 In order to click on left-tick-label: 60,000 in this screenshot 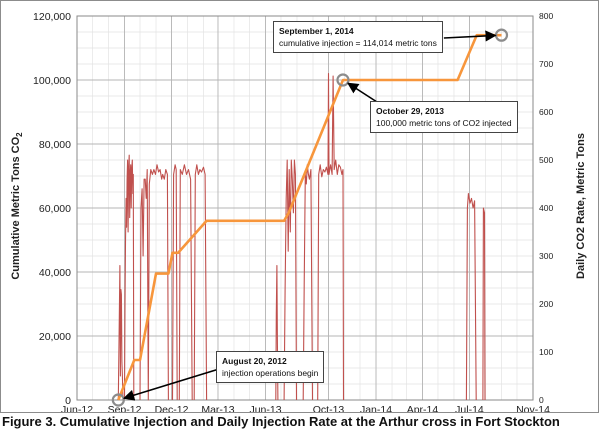, I will do `click(55, 209)`.